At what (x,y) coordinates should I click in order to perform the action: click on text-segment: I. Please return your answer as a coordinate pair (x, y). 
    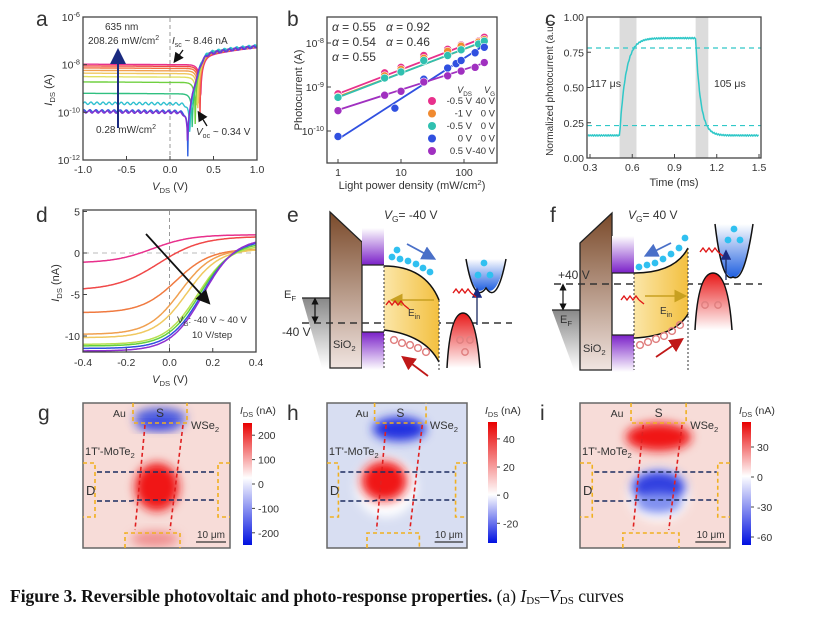
    Looking at the image, I should click on (49, 104).